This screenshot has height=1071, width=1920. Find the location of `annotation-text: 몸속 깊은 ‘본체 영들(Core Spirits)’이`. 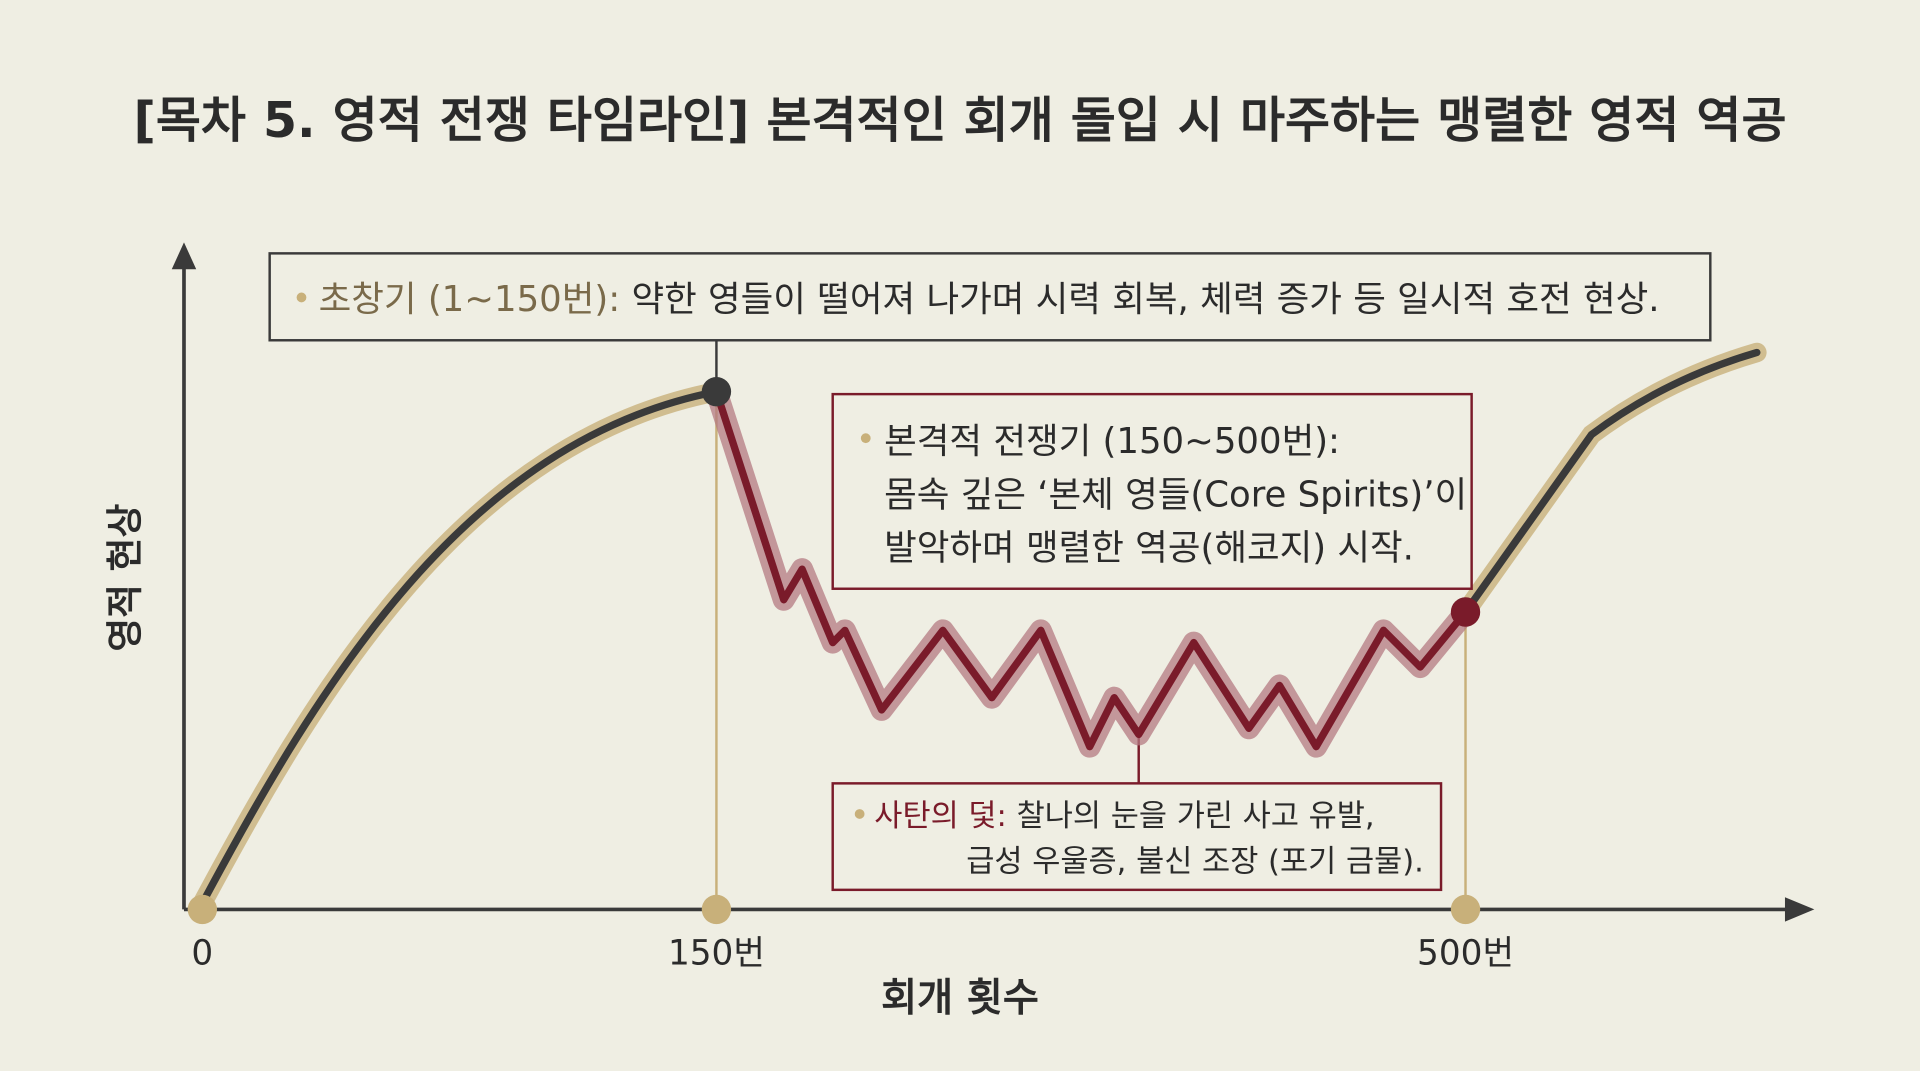

annotation-text: 몸속 깊은 ‘본체 영들(Core Spirits)’이 is located at coordinates (1175, 495).